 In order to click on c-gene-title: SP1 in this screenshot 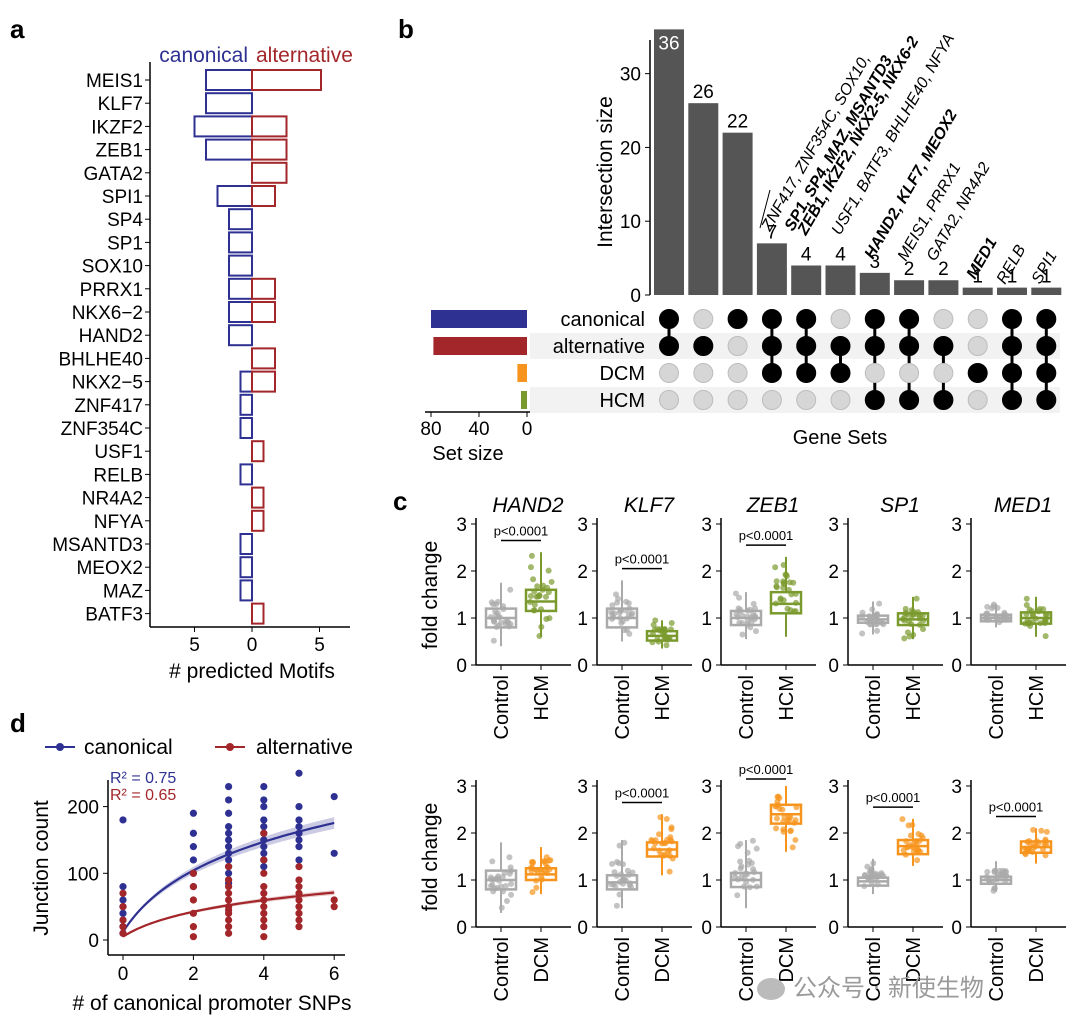, I will do `click(900, 505)`.